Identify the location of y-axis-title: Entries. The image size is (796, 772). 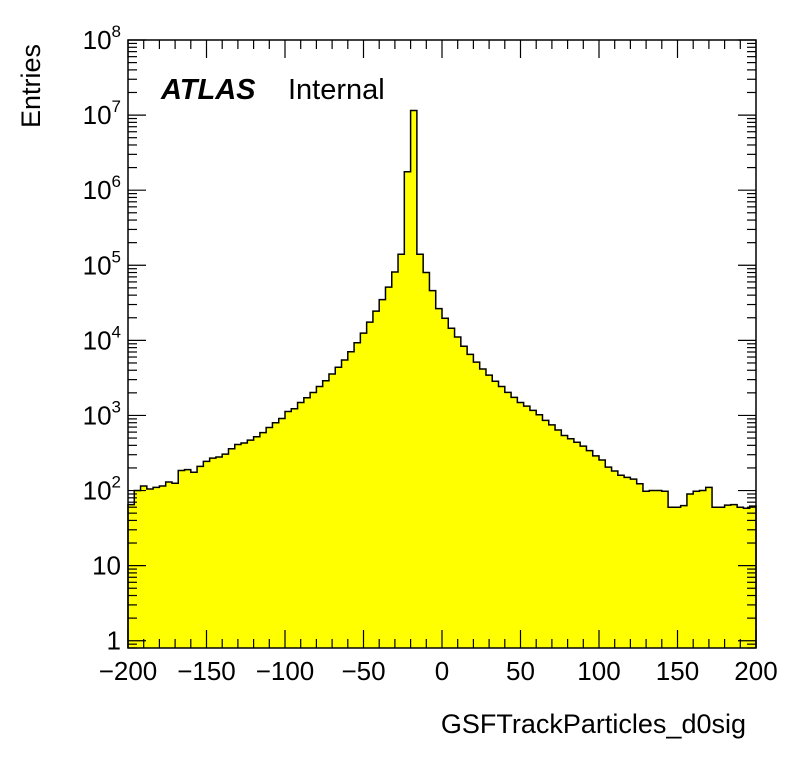
(31, 86).